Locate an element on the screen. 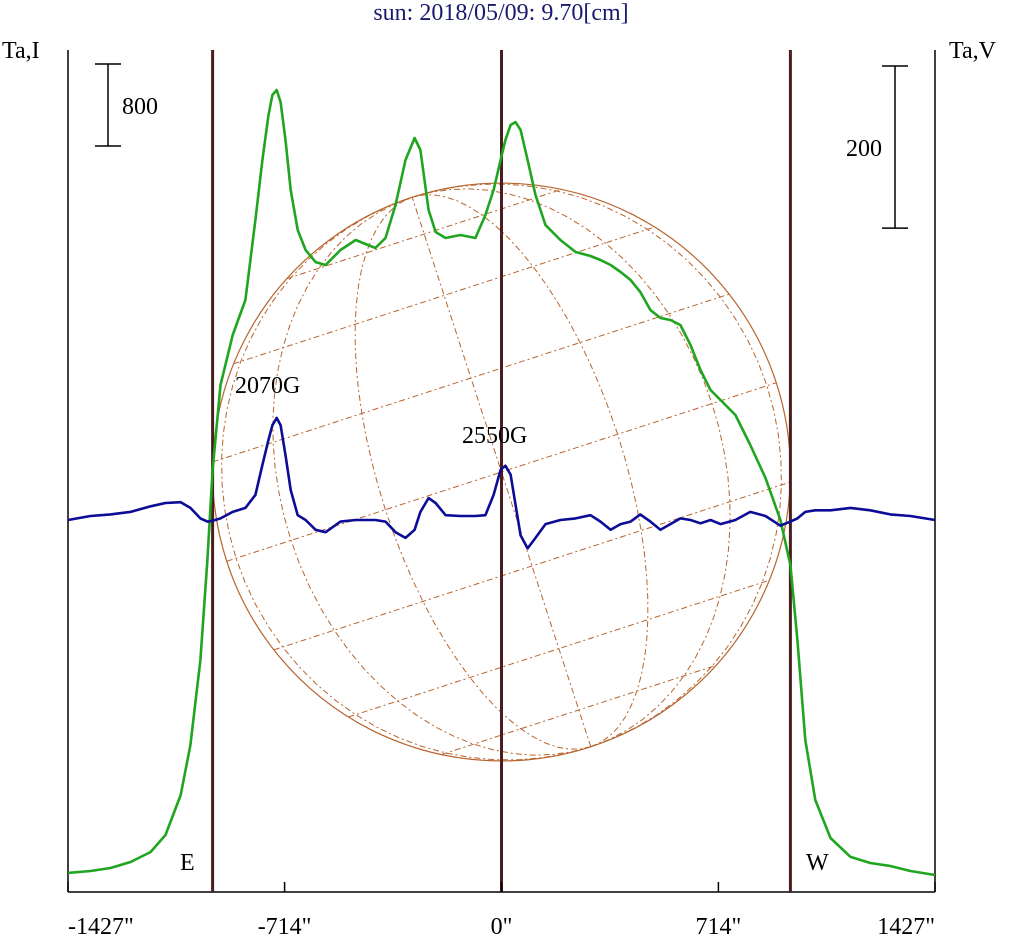 The image size is (1009, 941). scale-bar-label: 800 is located at coordinates (140, 107).